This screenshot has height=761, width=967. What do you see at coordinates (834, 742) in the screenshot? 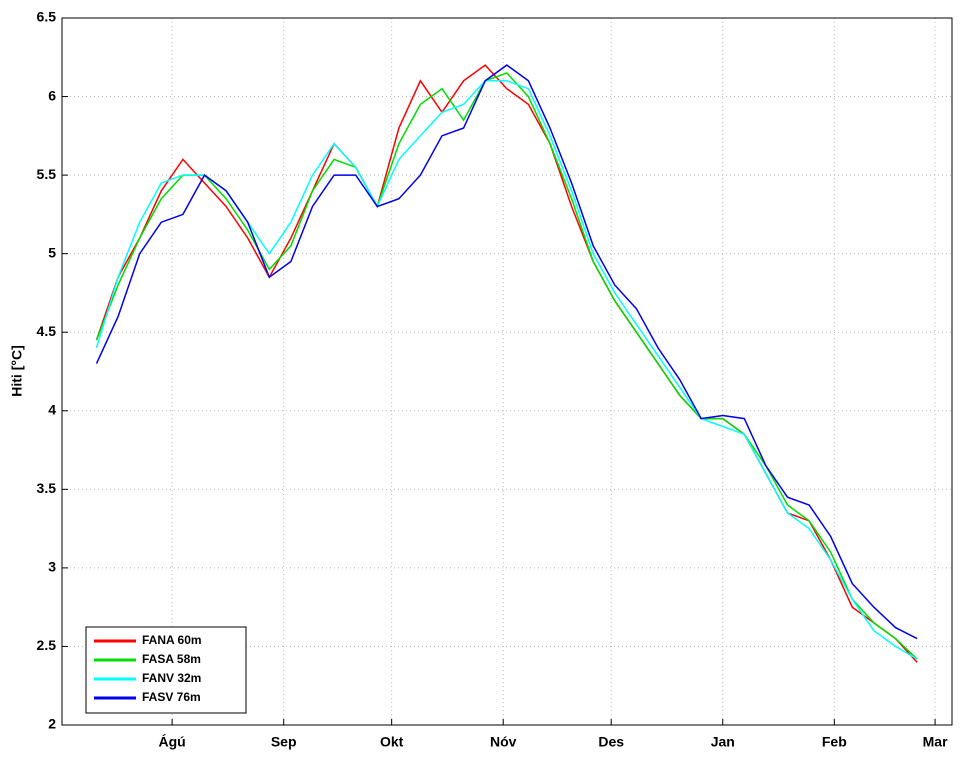
I see `x-tick-label: Feb` at bounding box center [834, 742].